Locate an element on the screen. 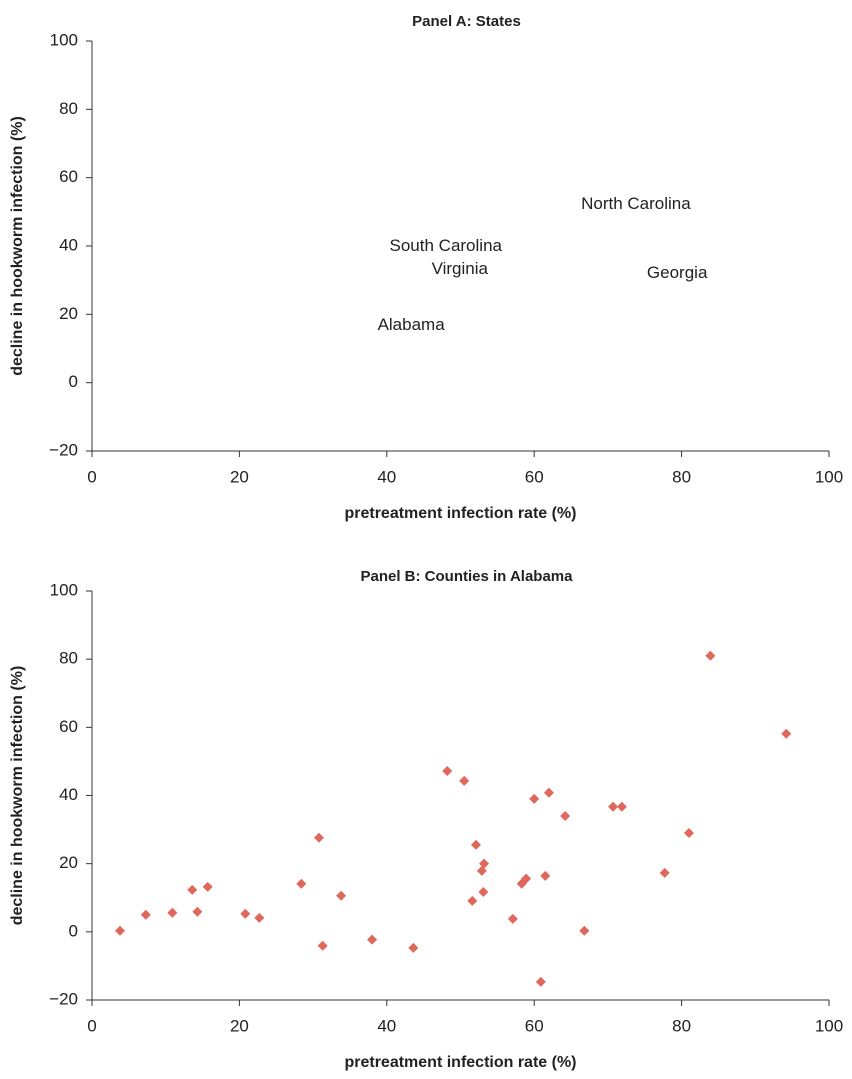 The width and height of the screenshot is (852, 1079). point-label: South Carolina is located at coordinates (446, 245).